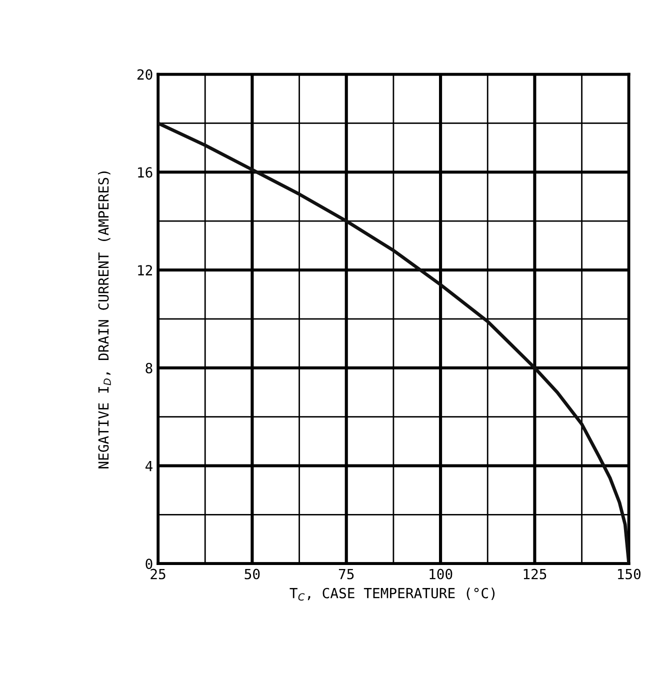 The image size is (645, 675). I want to click on x-axis-title: T$_{C}$, CASE TEMPERATURE (°C), so click(392, 594).